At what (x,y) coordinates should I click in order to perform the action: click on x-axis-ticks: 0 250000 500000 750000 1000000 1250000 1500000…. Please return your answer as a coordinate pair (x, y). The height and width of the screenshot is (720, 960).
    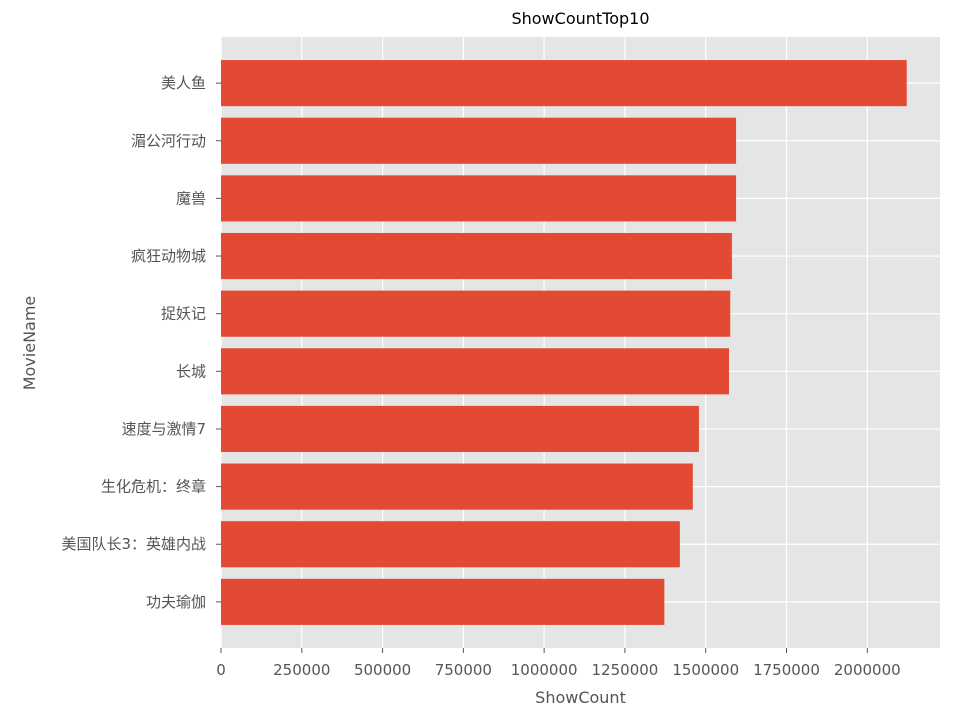
    Looking at the image, I should click on (558, 663).